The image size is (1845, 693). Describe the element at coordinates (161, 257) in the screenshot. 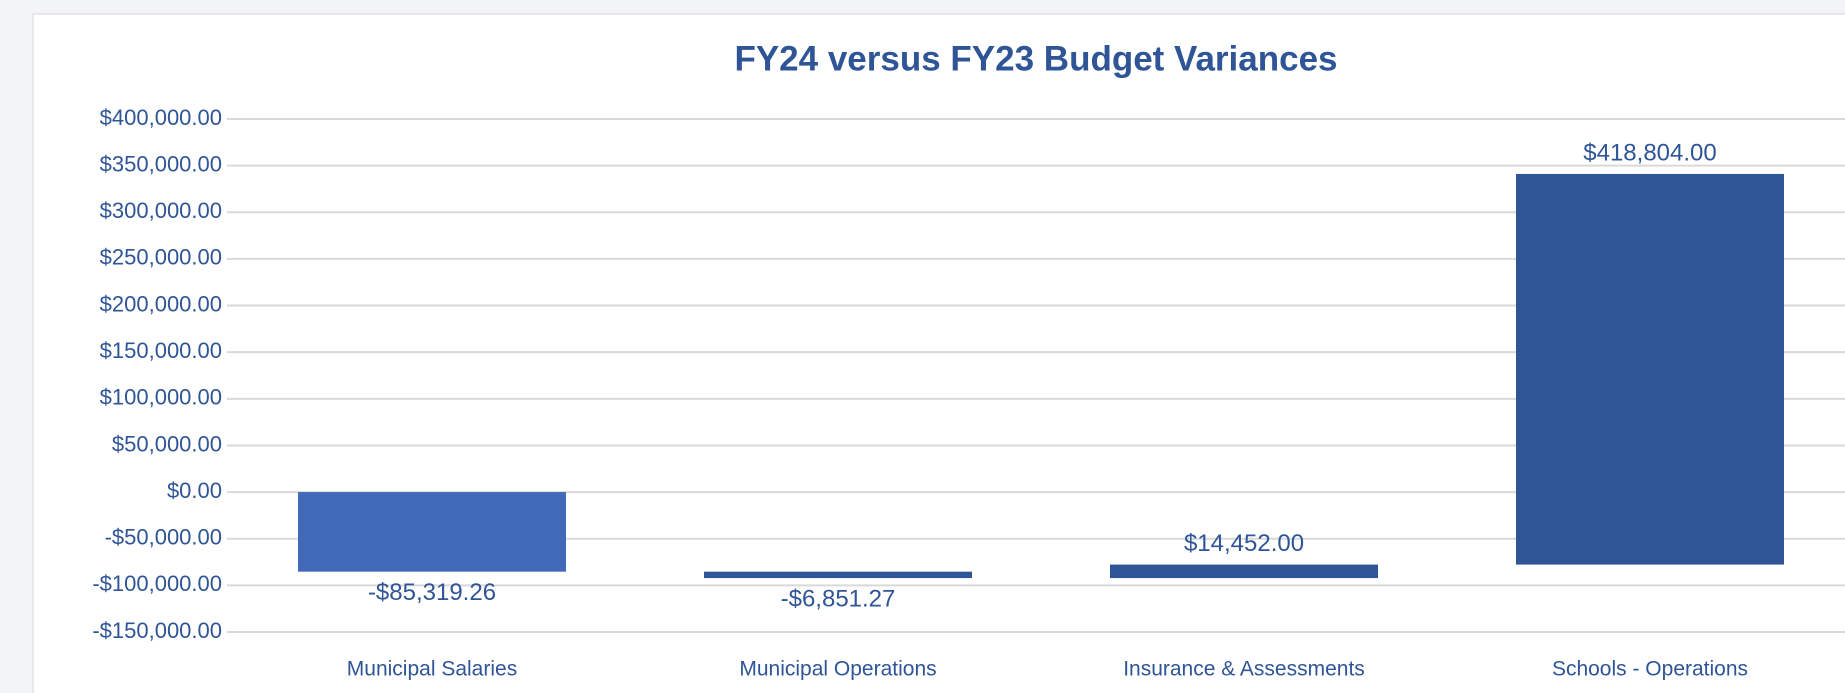

I see `y-tick-label: $250,000.00` at that location.